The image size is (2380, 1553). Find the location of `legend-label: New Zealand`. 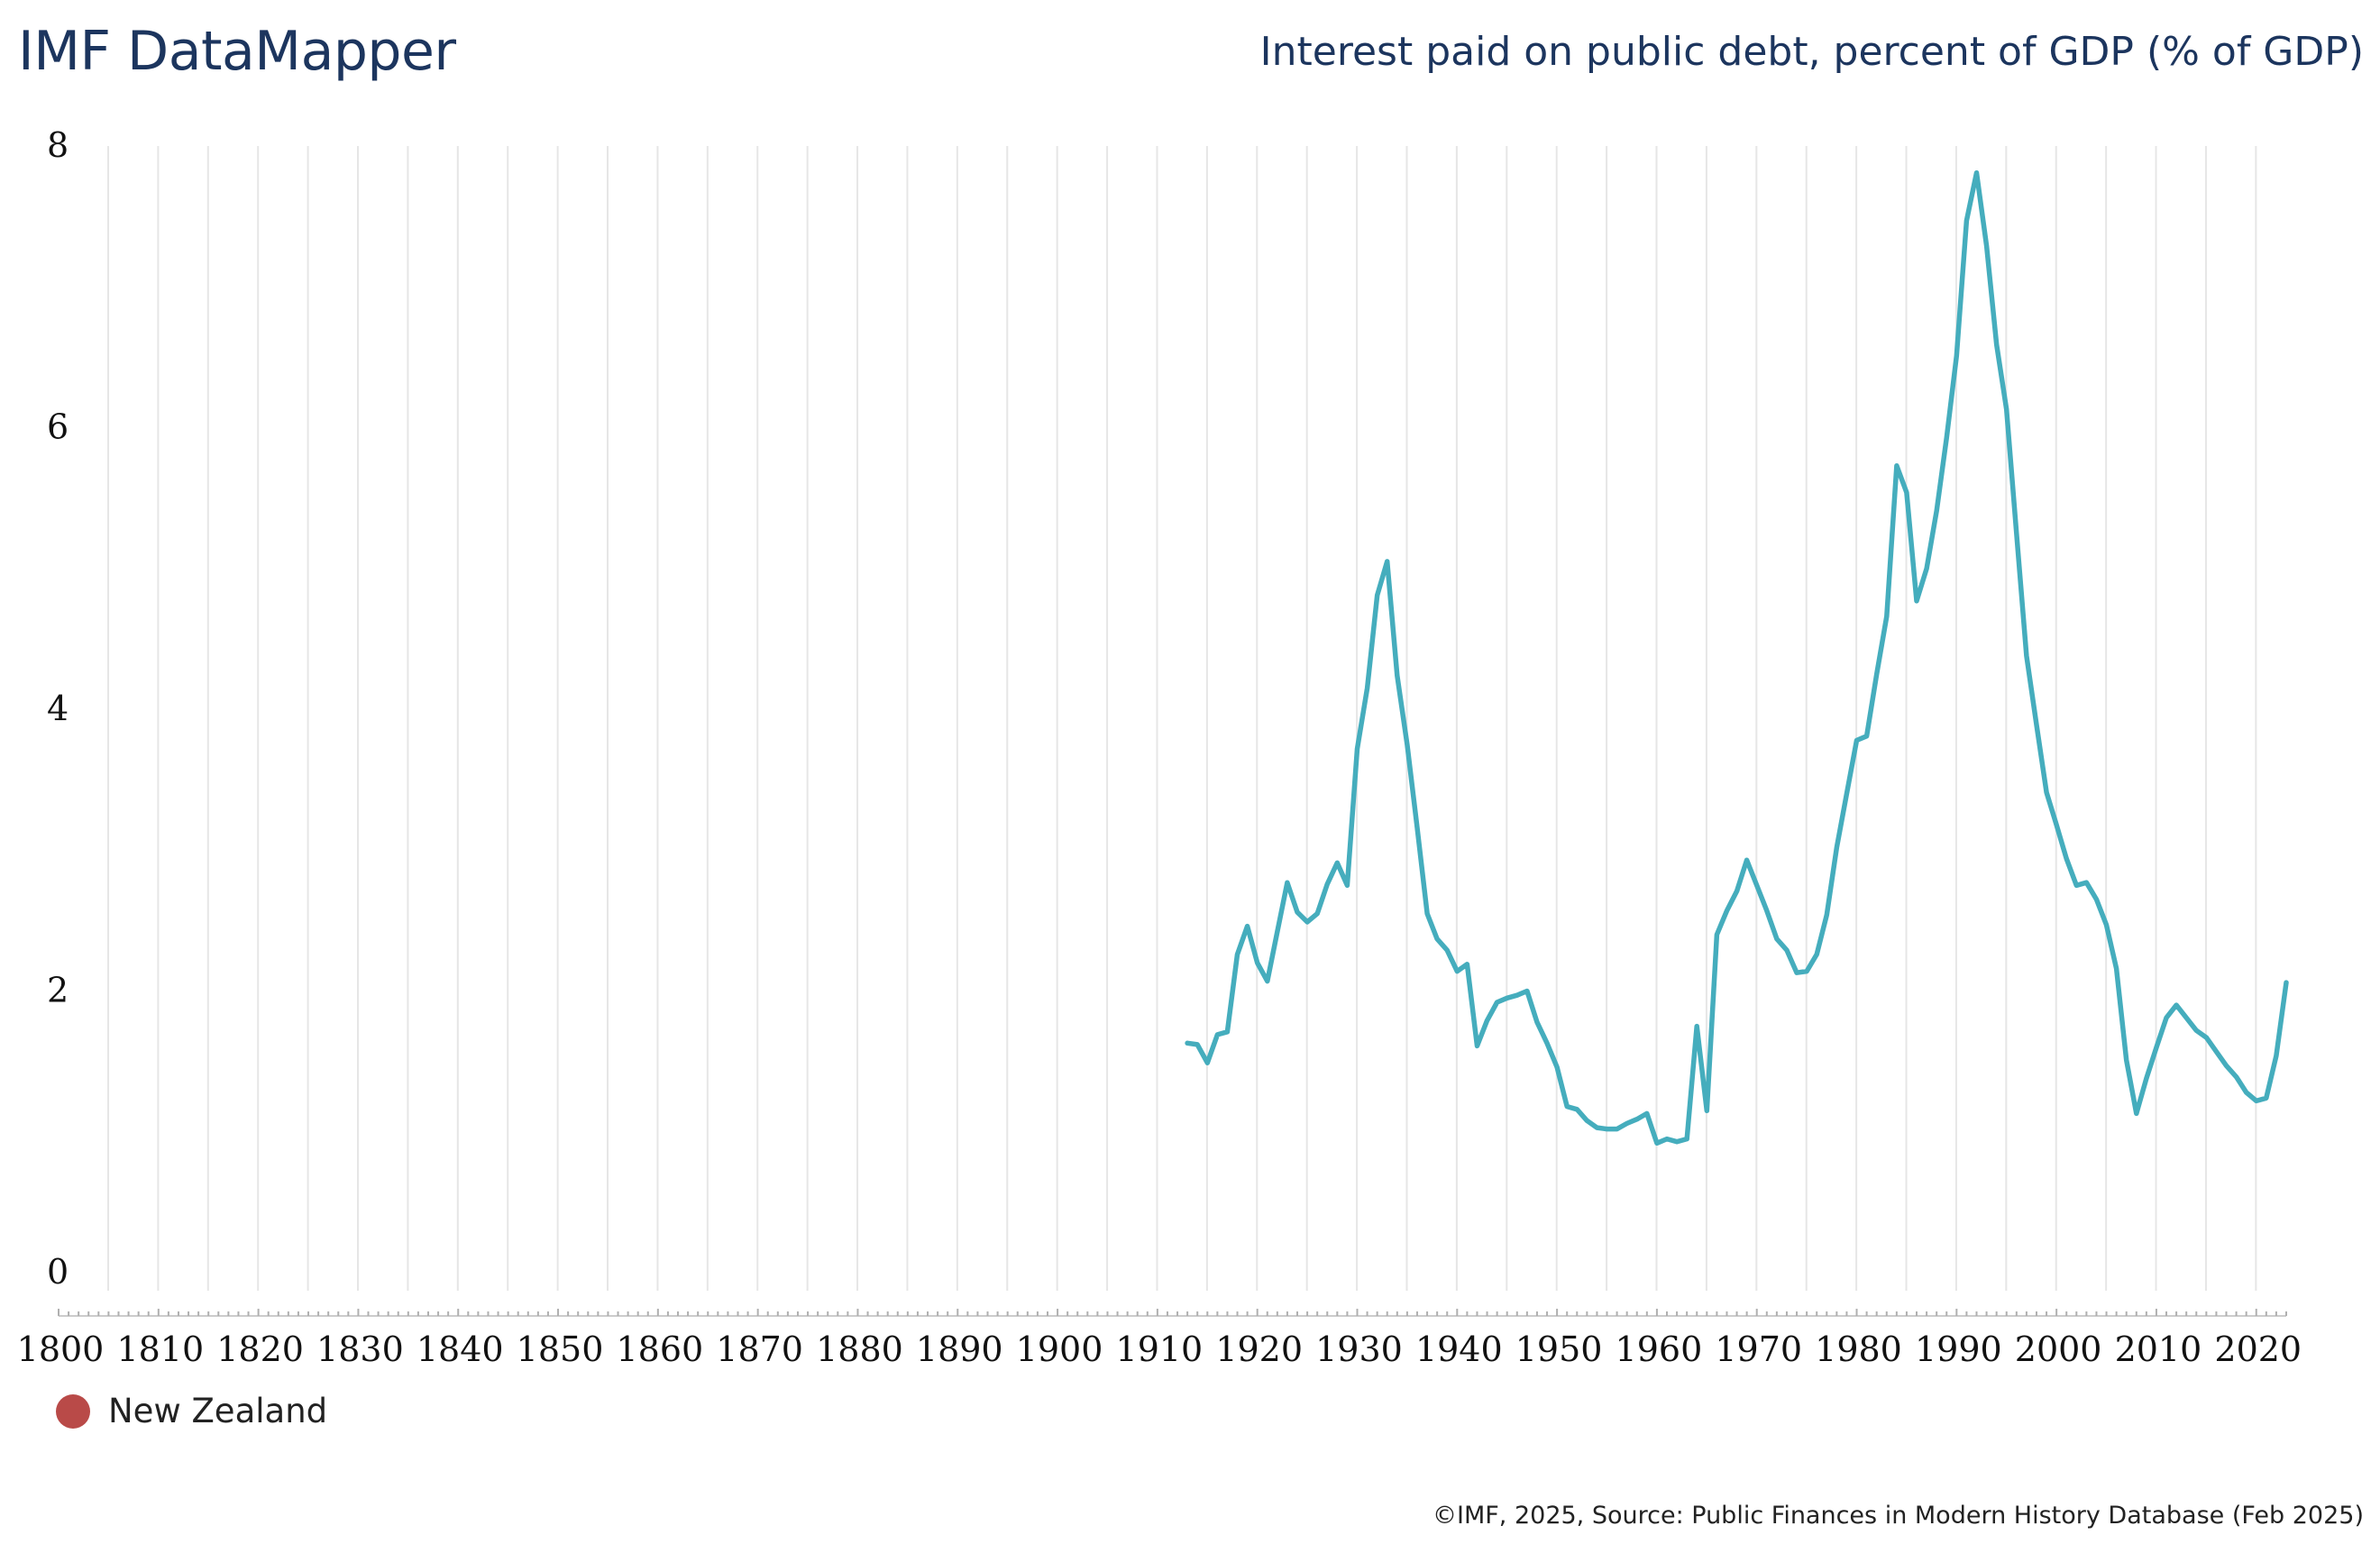

legend-label: New Zealand is located at coordinates (218, 1411).